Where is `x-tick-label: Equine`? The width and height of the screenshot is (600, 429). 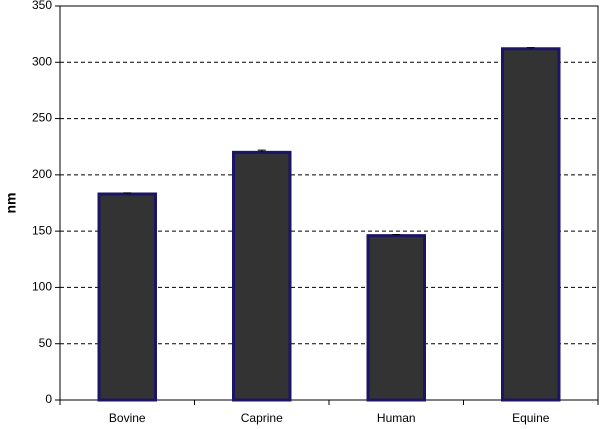 x-tick-label: Equine is located at coordinates (531, 418).